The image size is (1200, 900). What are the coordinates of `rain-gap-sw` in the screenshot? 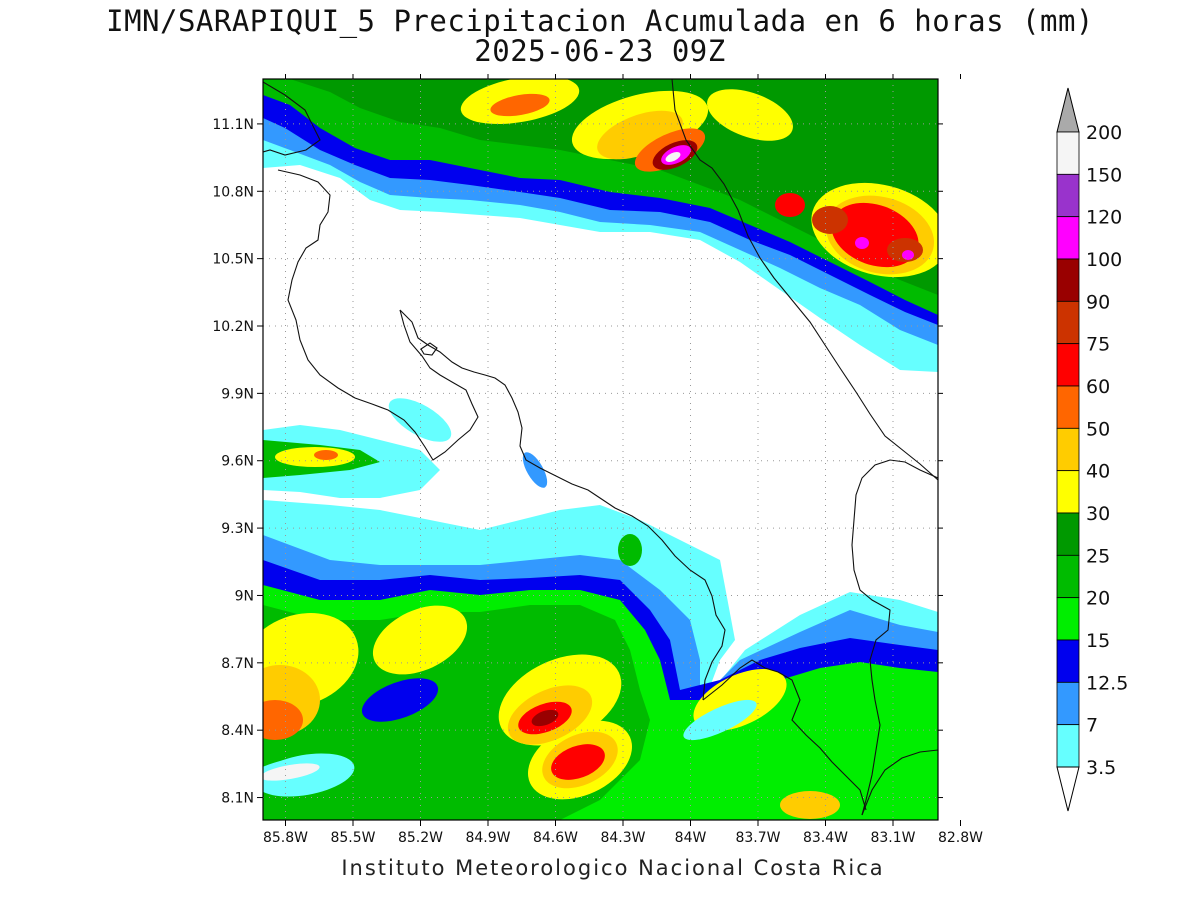 It's located at (291, 772).